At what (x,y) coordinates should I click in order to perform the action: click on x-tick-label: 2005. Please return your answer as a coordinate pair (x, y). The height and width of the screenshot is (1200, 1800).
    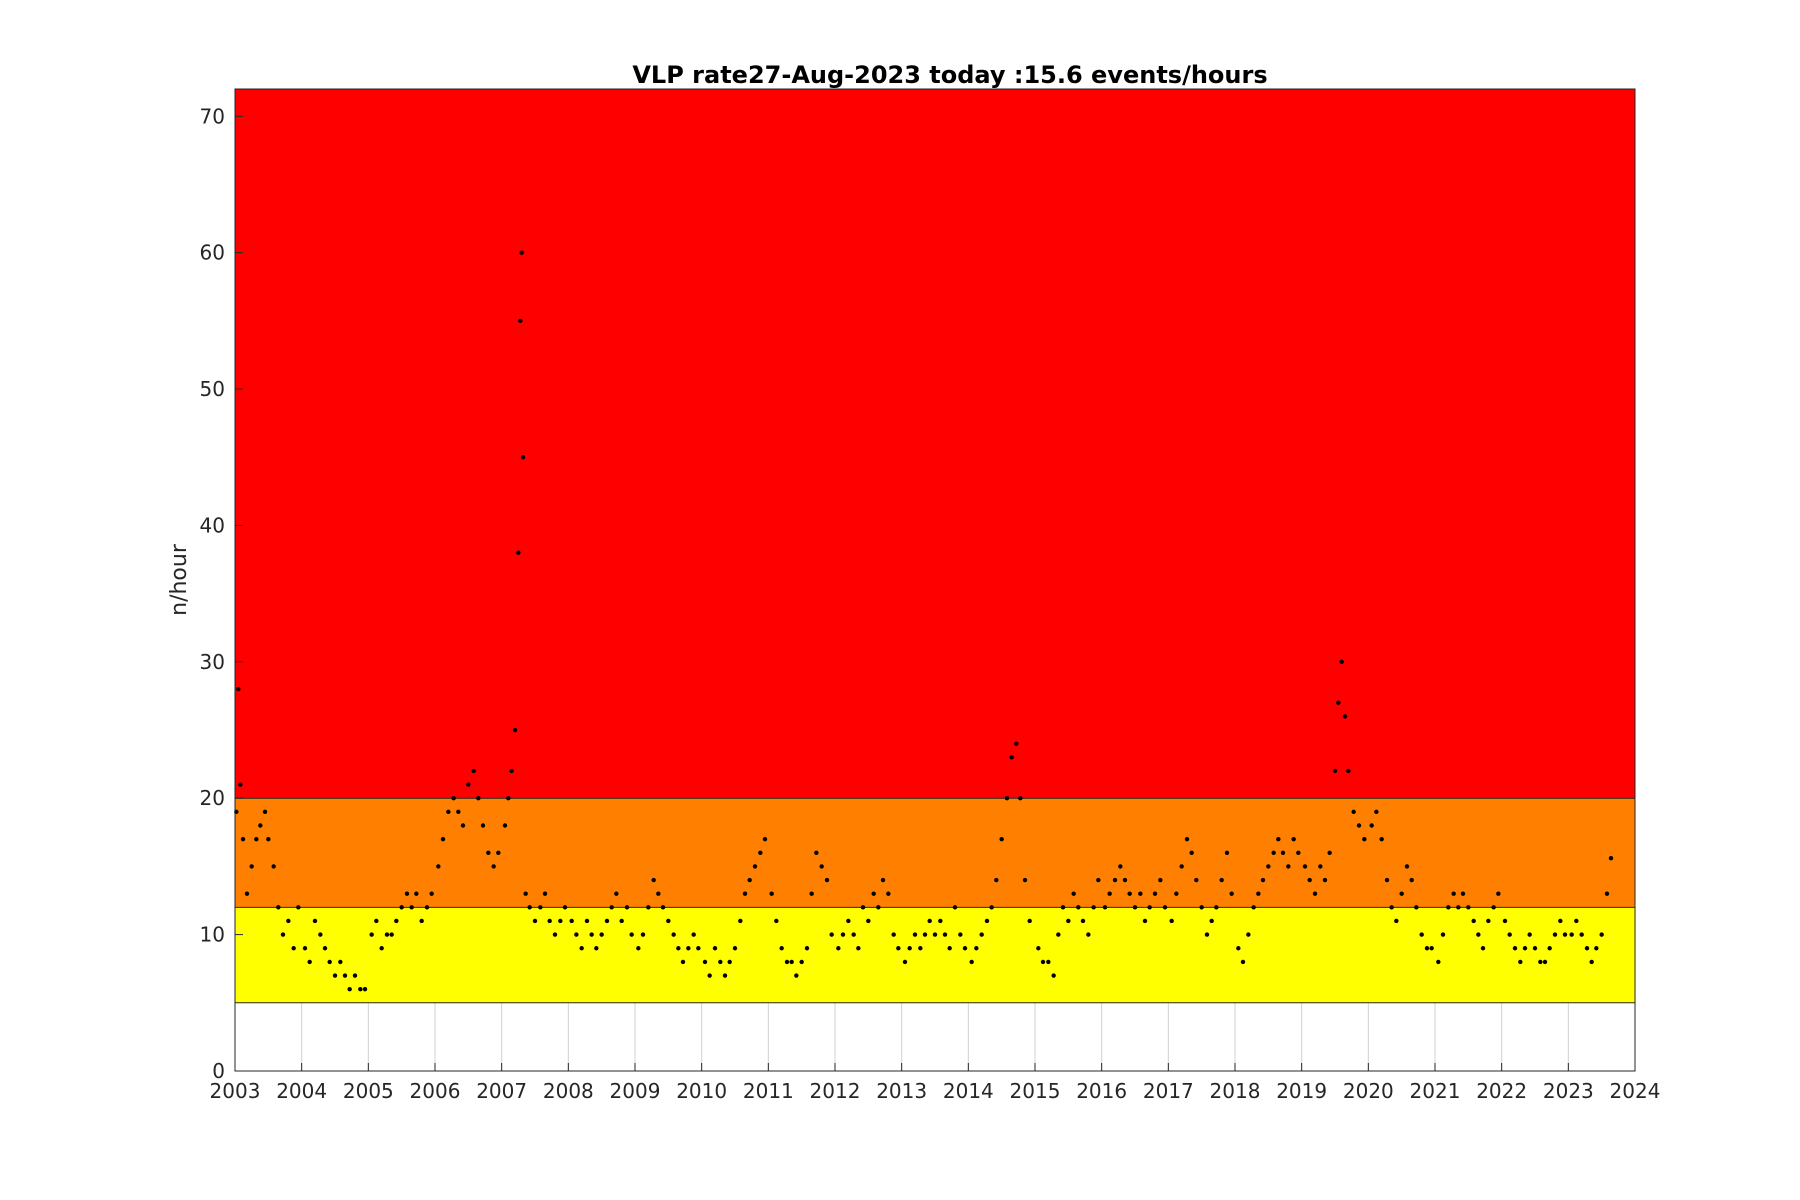
    Looking at the image, I should click on (368, 1091).